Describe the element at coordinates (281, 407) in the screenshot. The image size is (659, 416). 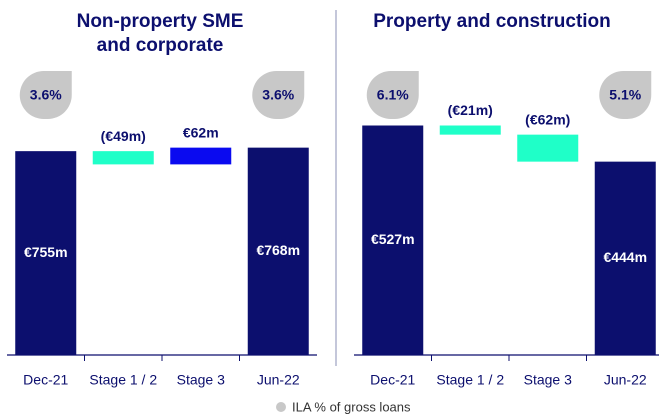
I see `legend-swatch` at that location.